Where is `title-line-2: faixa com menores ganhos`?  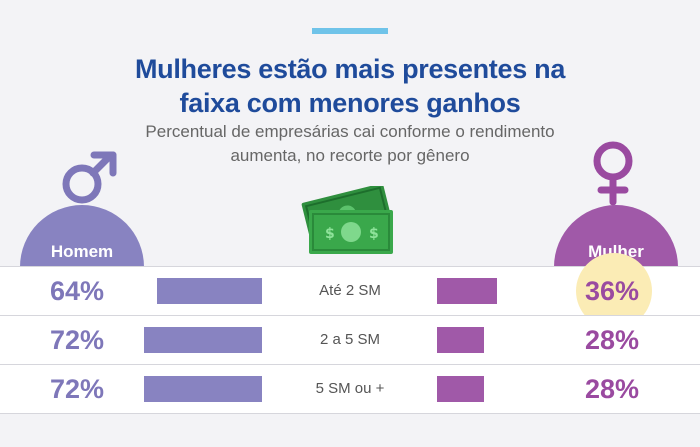 title-line-2: faixa com menores ganhos is located at coordinates (350, 103).